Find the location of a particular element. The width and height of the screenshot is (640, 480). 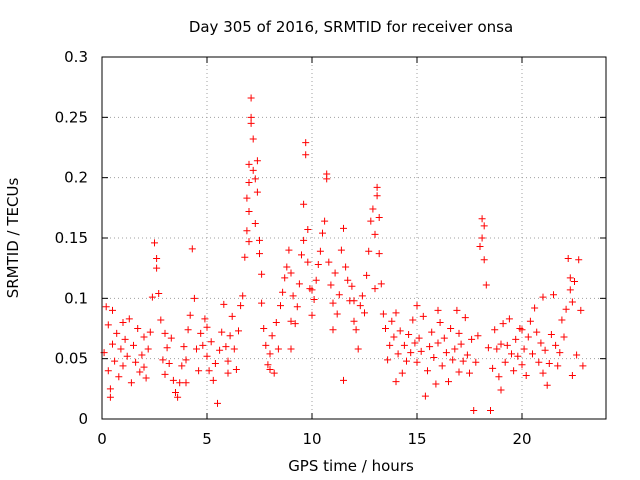

y-axis-label: SRMTID / TECUs is located at coordinates (13, 238).